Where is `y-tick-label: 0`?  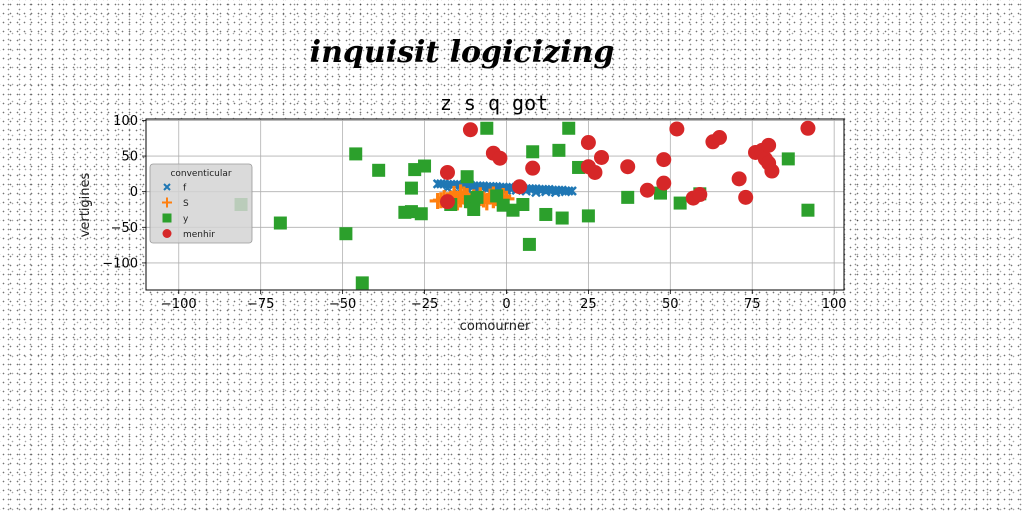
y-tick-label: 0 is located at coordinates (134, 192).